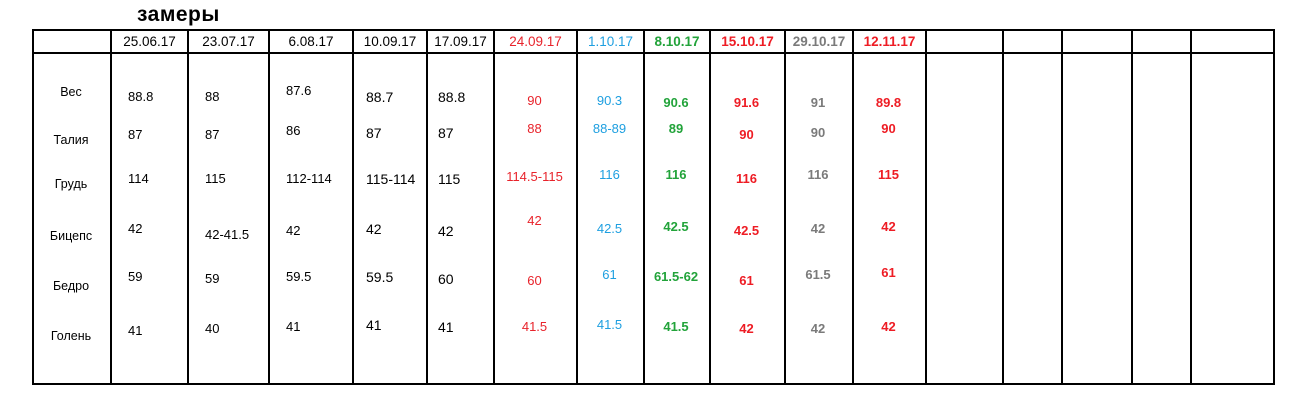 This screenshot has width=1307, height=415. I want to click on measurement-value: 115-114, so click(391, 179).